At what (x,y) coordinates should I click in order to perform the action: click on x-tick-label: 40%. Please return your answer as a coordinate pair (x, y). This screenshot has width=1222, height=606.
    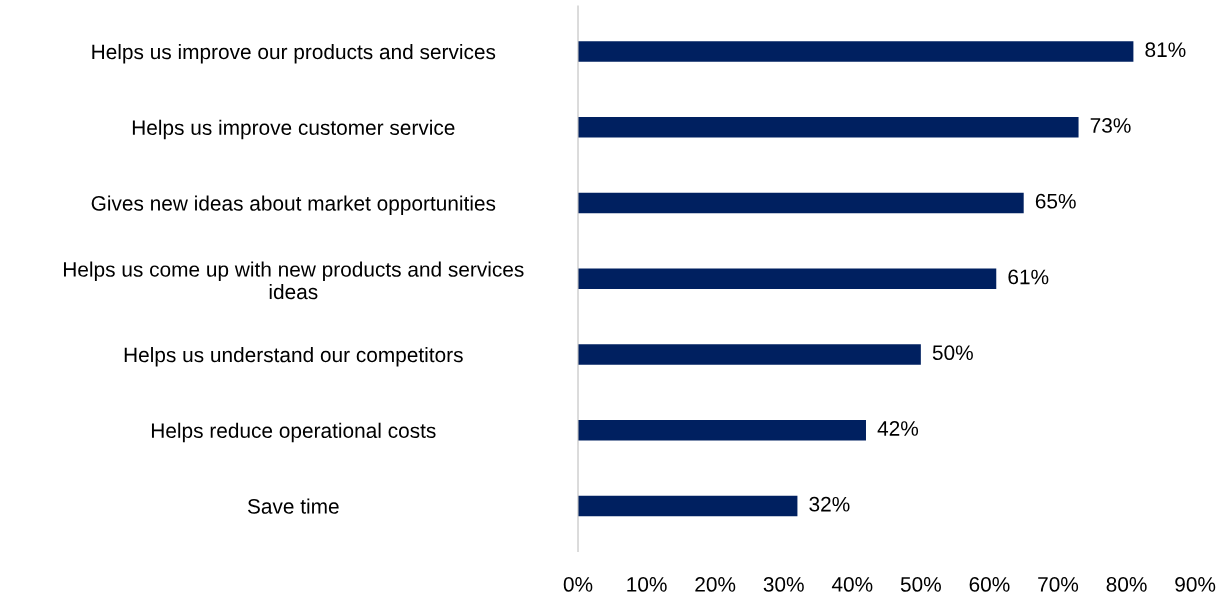
    Looking at the image, I should click on (852, 584).